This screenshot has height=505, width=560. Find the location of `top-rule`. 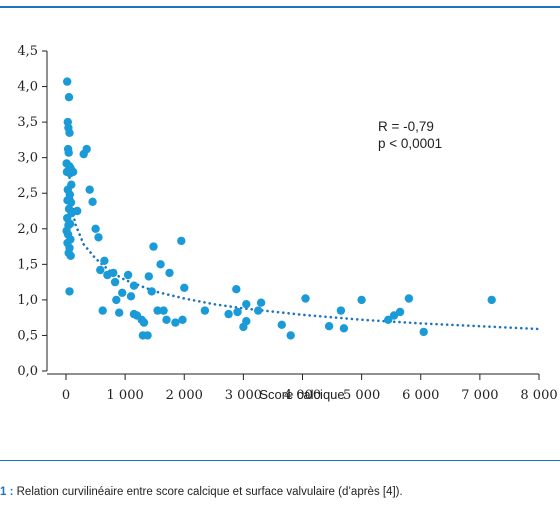

top-rule is located at coordinates (280, 7).